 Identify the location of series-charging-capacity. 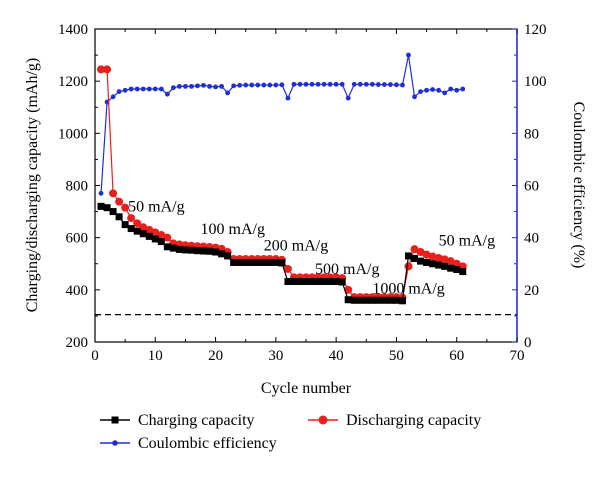
(282, 253).